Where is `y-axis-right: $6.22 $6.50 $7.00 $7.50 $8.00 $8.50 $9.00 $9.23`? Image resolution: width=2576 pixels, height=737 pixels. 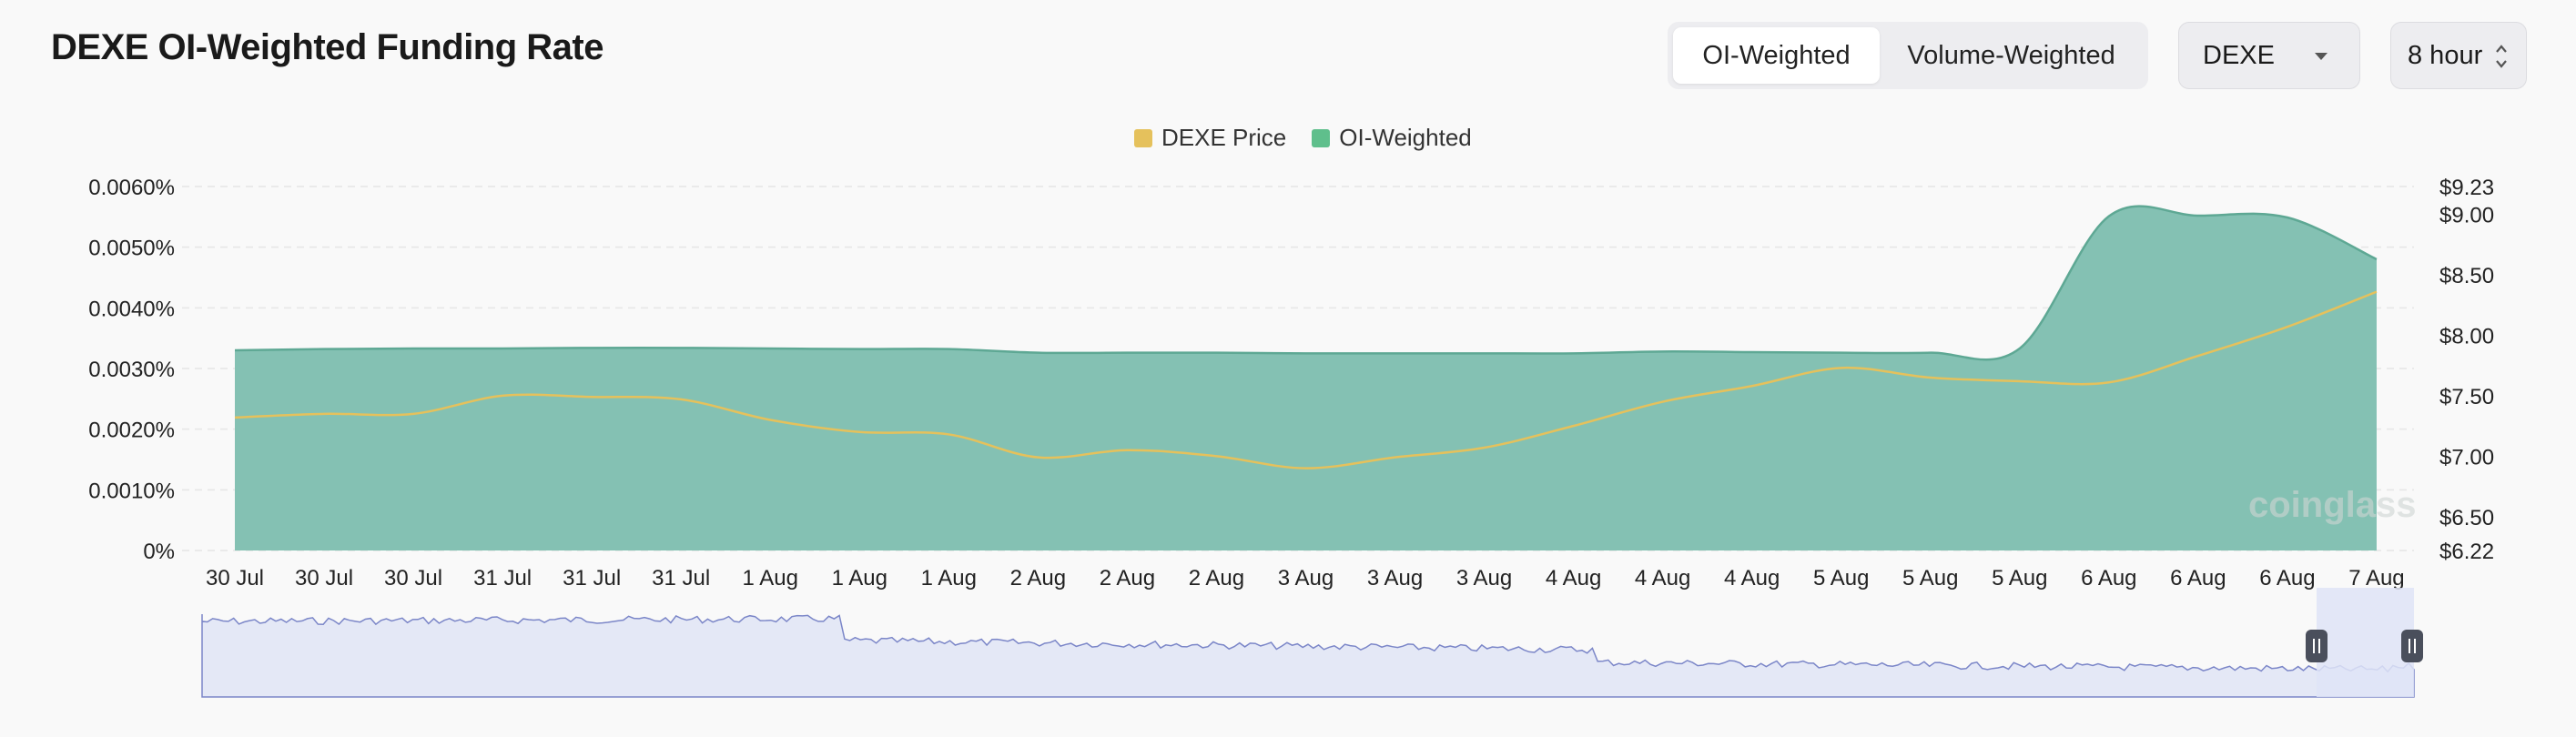
y-axis-right: $6.22 $6.50 $7.00 $7.50 $8.00 $8.50 $9.00 $9.23 is located at coordinates (2466, 370).